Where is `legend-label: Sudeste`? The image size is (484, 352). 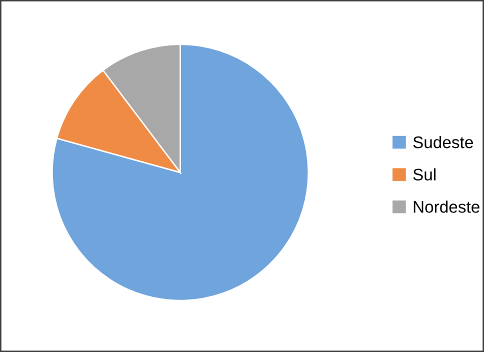 legend-label: Sudeste is located at coordinates (443, 142).